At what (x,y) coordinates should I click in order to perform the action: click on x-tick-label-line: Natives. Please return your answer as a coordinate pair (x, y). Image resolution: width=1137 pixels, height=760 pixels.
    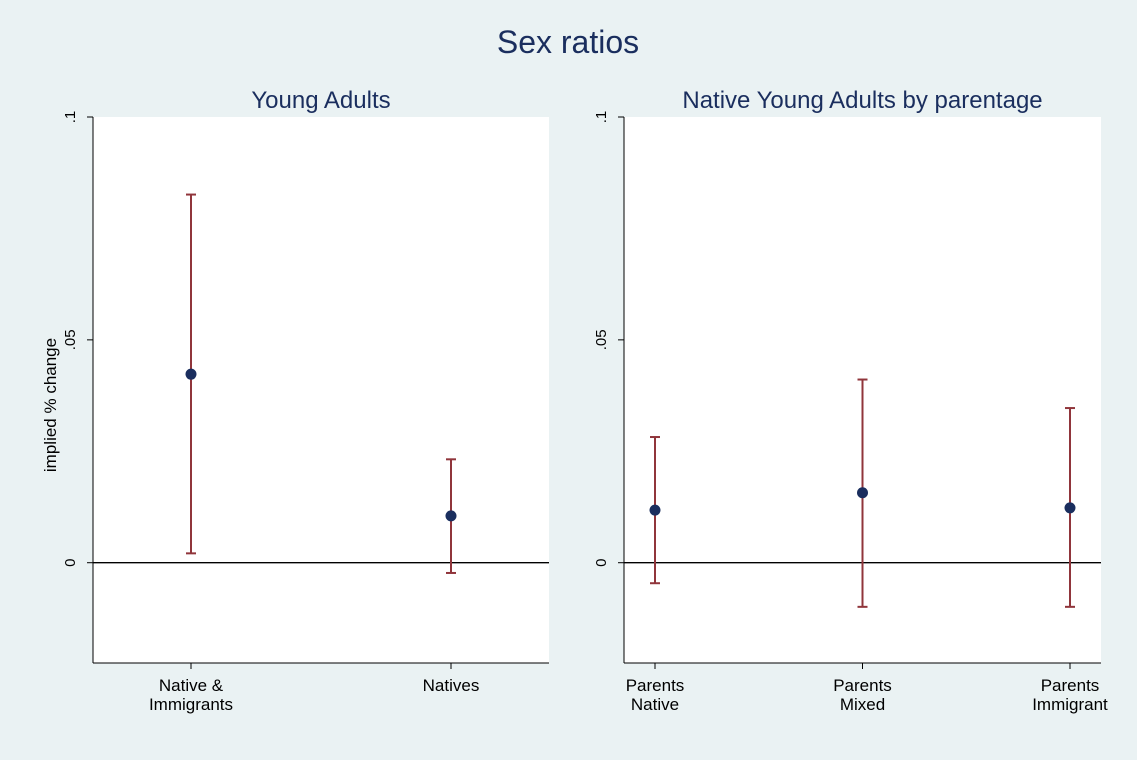
    Looking at the image, I should click on (451, 685).